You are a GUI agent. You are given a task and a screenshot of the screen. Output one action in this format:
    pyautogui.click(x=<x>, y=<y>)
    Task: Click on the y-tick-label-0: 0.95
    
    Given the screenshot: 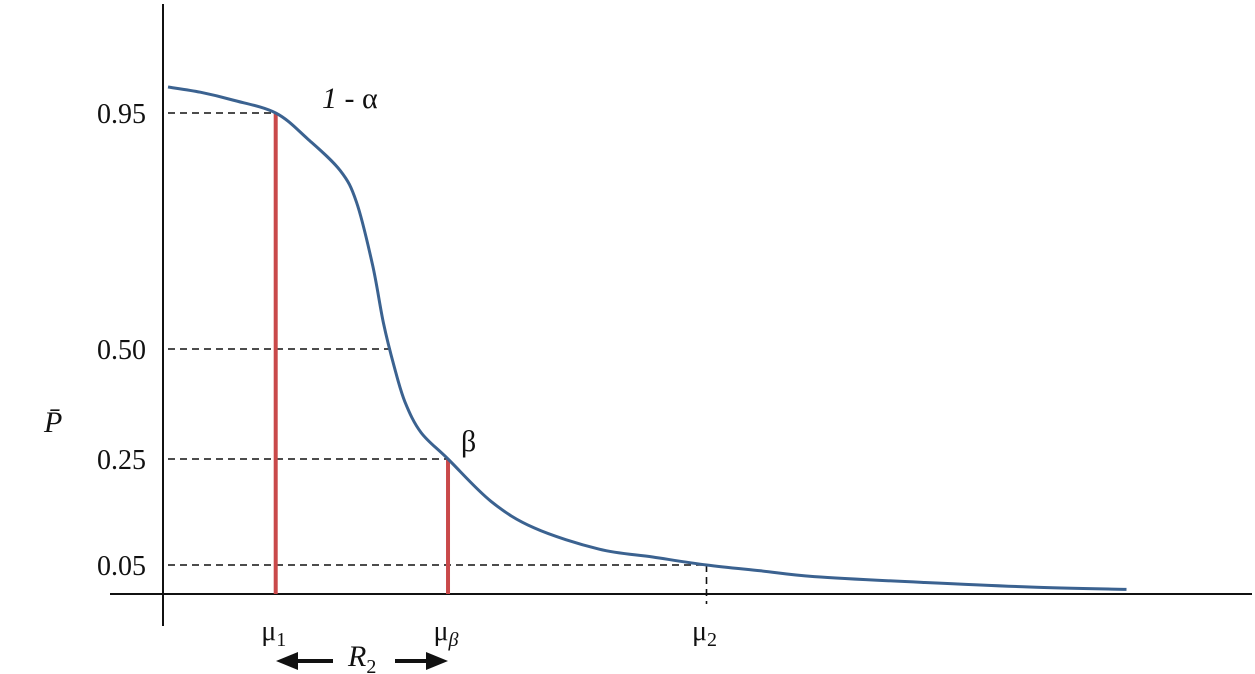 What is the action you would take?
    pyautogui.click(x=121, y=114)
    